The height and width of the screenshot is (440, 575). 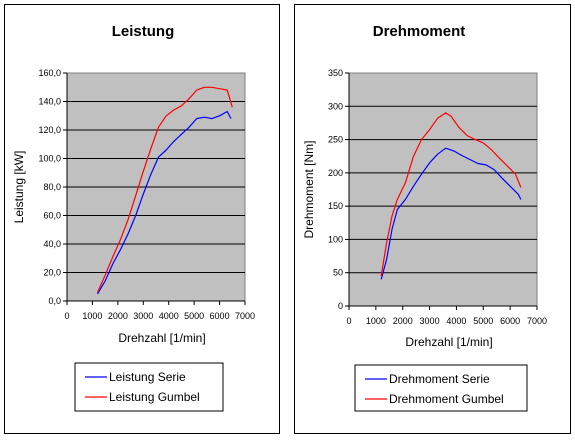 What do you see at coordinates (335, 106) in the screenshot?
I see `y-tick-label: 300` at bounding box center [335, 106].